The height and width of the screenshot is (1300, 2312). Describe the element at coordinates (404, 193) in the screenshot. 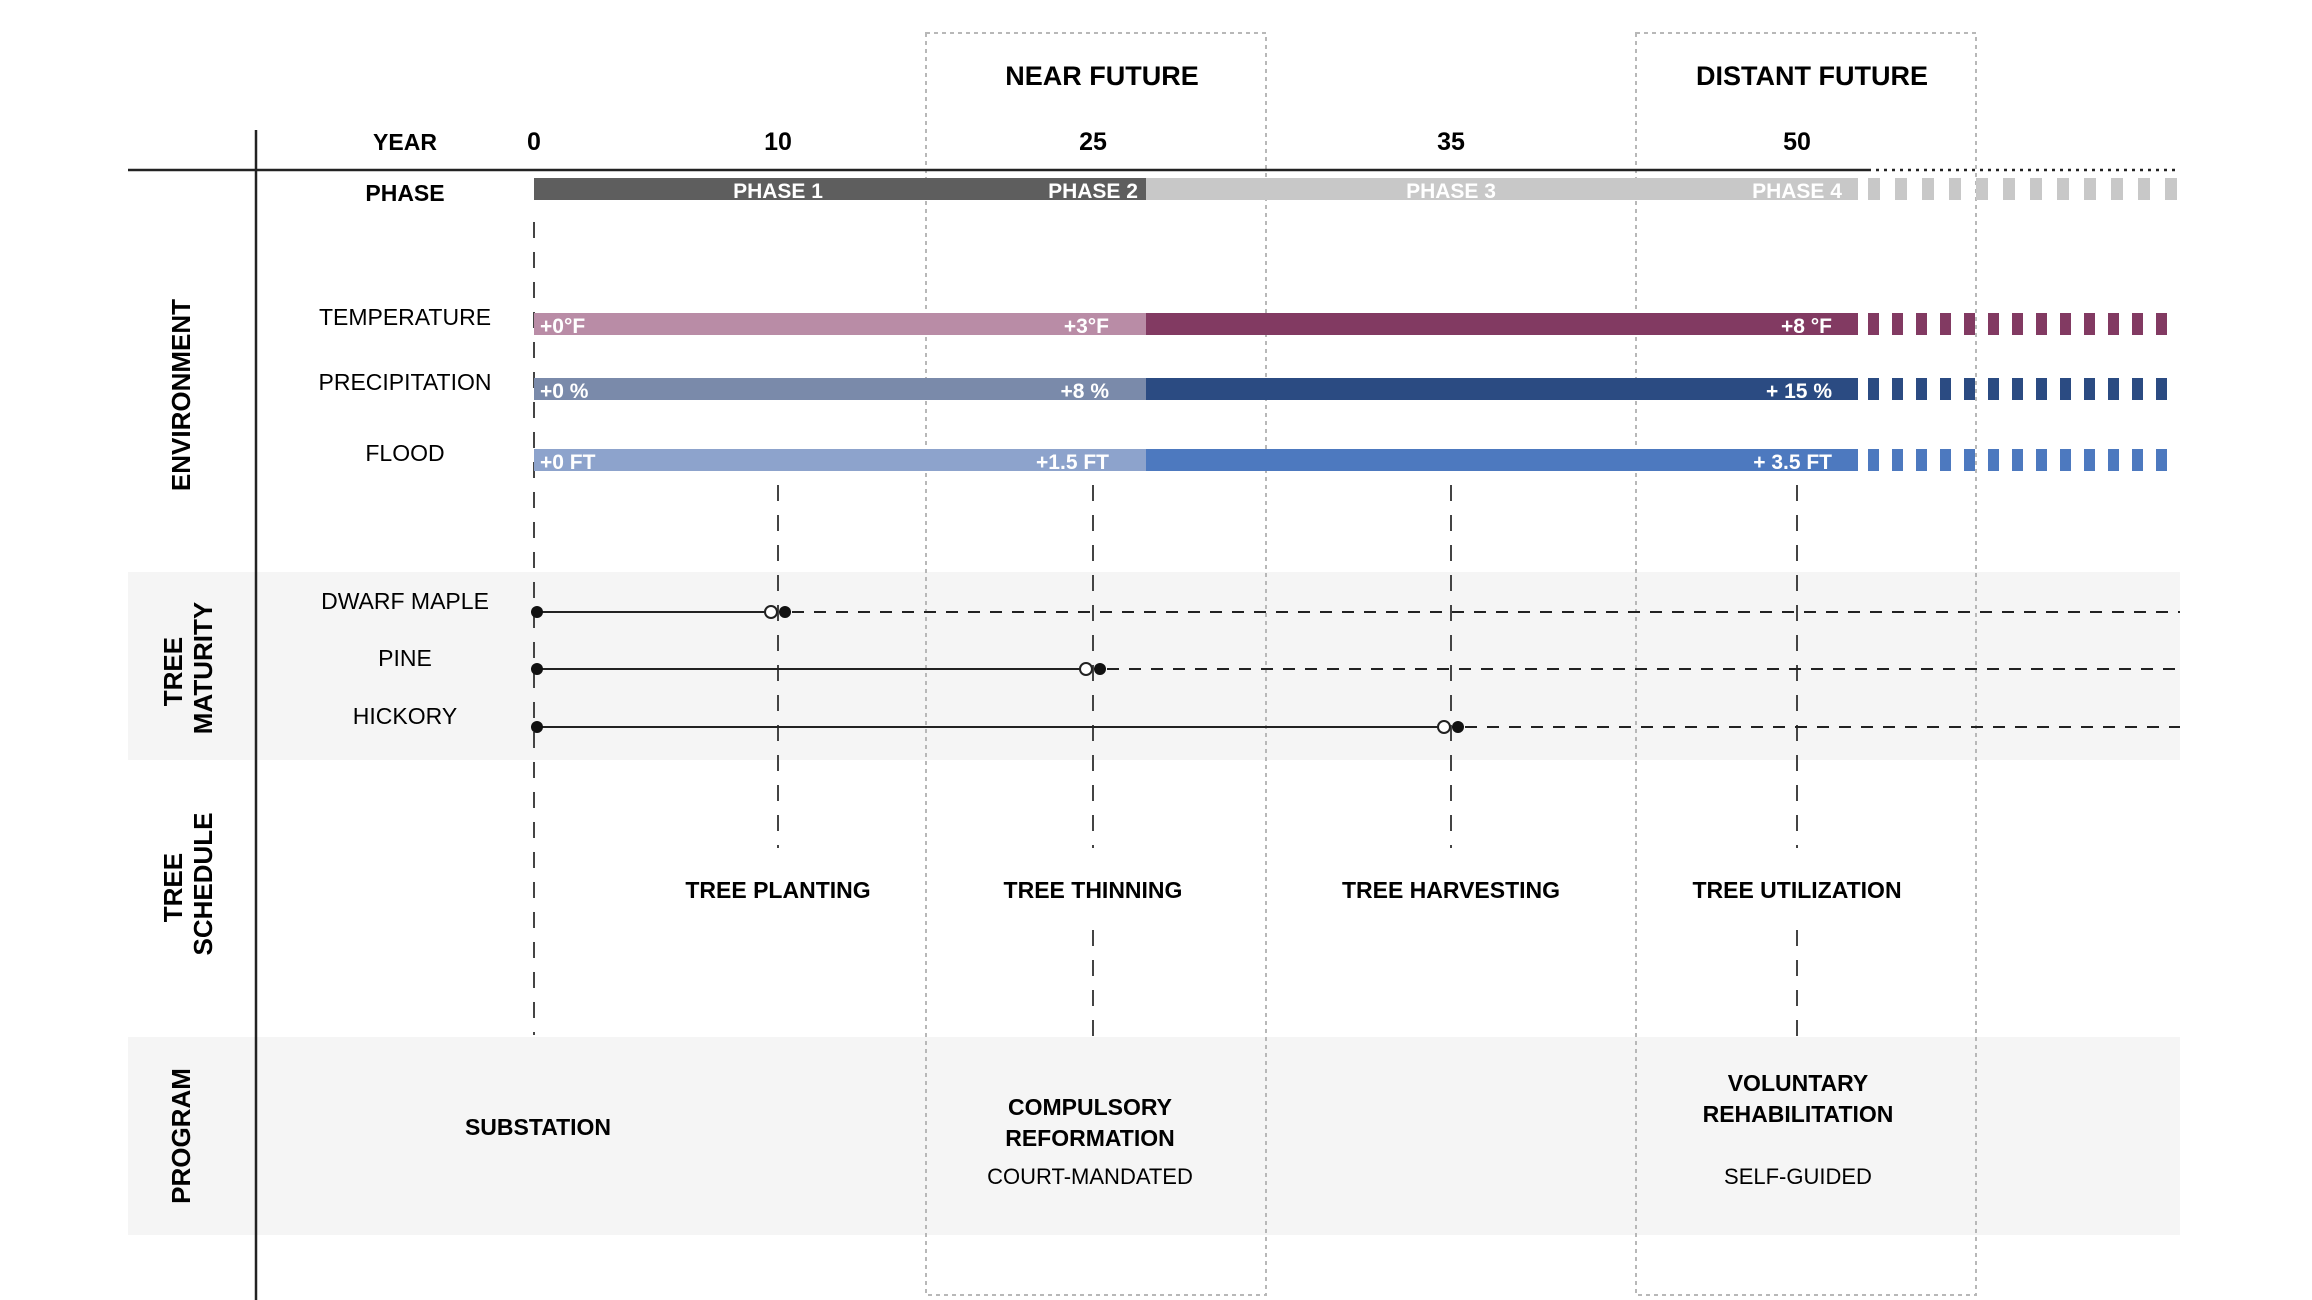

I see `phase-label: PHASE` at that location.